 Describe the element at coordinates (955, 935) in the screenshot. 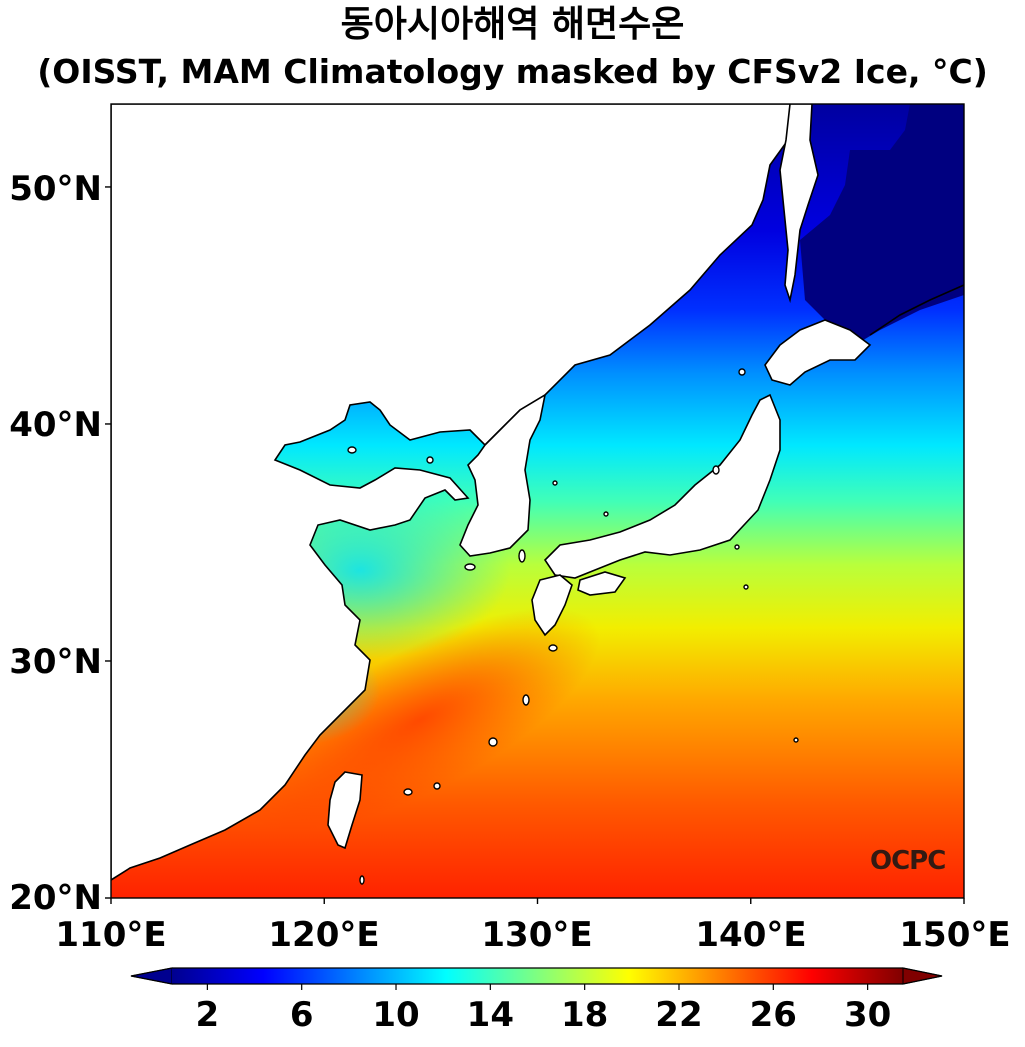

I see `lon-tick-label: 150°E` at that location.